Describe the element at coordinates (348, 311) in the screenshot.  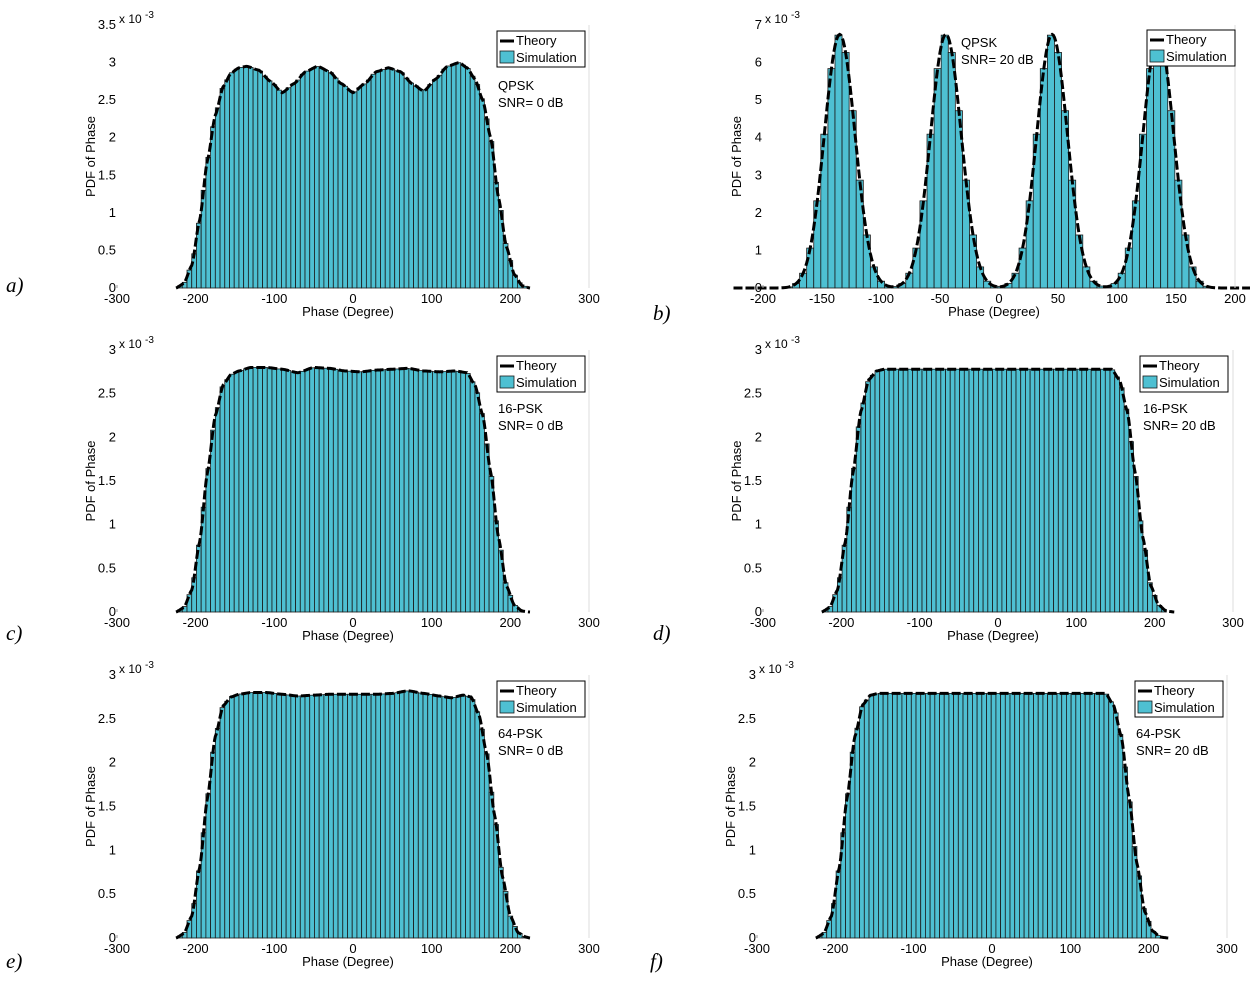
I see `x-axis-label: Phase (Degree)` at that location.